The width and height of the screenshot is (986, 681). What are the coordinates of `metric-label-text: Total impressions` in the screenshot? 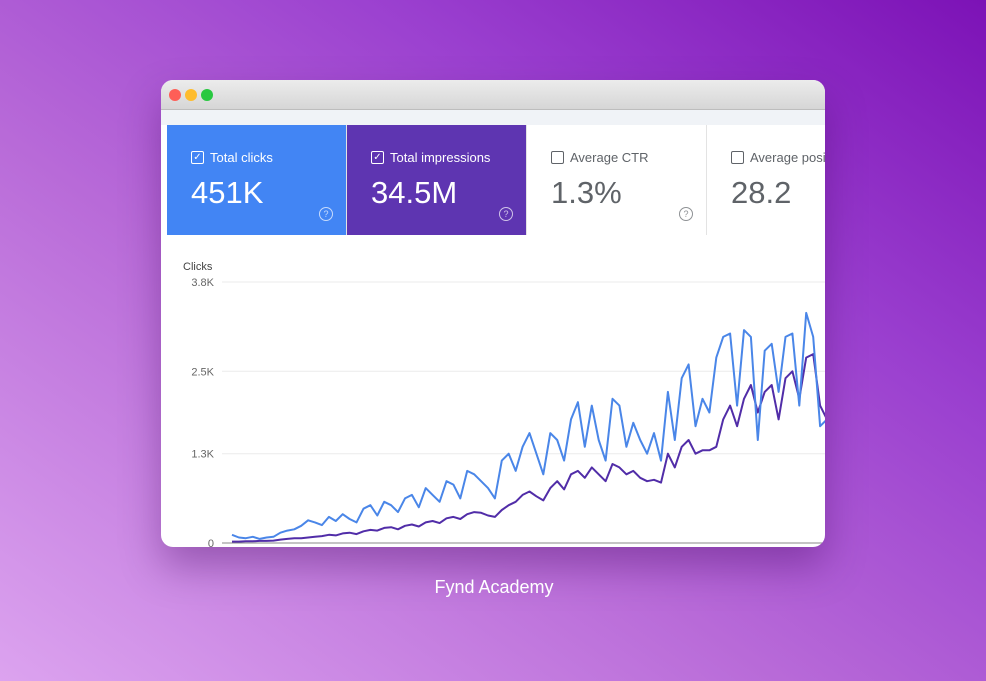 It's located at (440, 157).